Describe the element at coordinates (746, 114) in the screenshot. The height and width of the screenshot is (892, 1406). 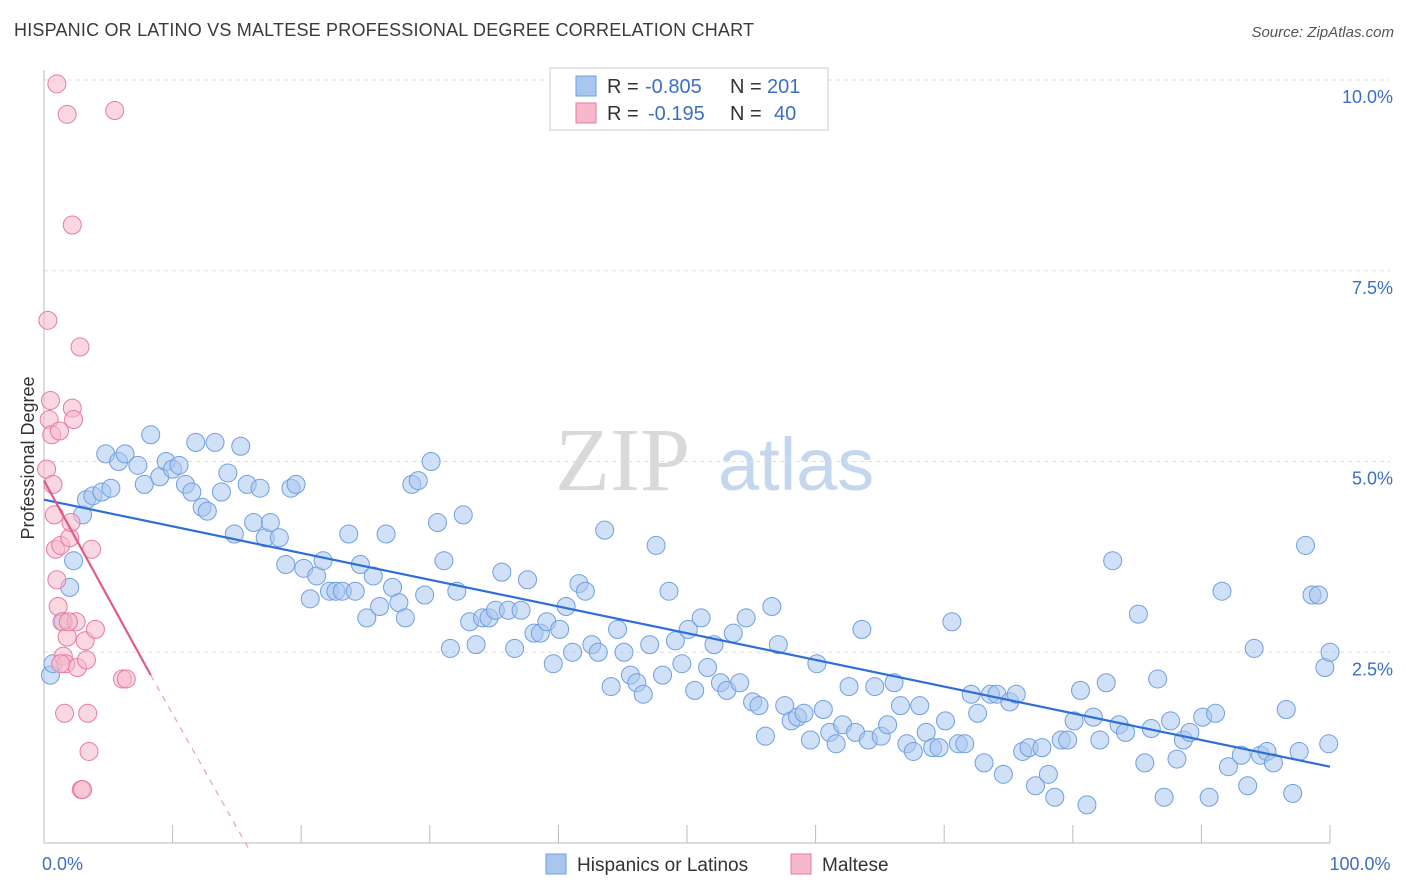
I see `legend-n-label-2: N =` at that location.